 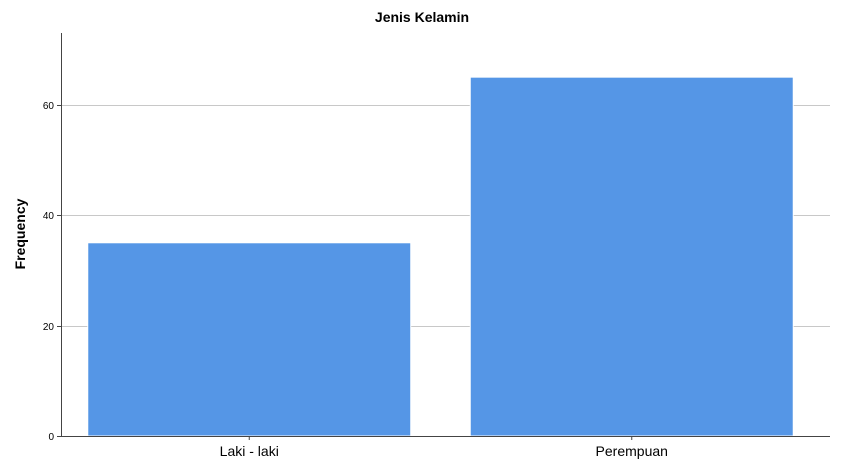 I want to click on y-tick-label: 60, so click(x=49, y=106).